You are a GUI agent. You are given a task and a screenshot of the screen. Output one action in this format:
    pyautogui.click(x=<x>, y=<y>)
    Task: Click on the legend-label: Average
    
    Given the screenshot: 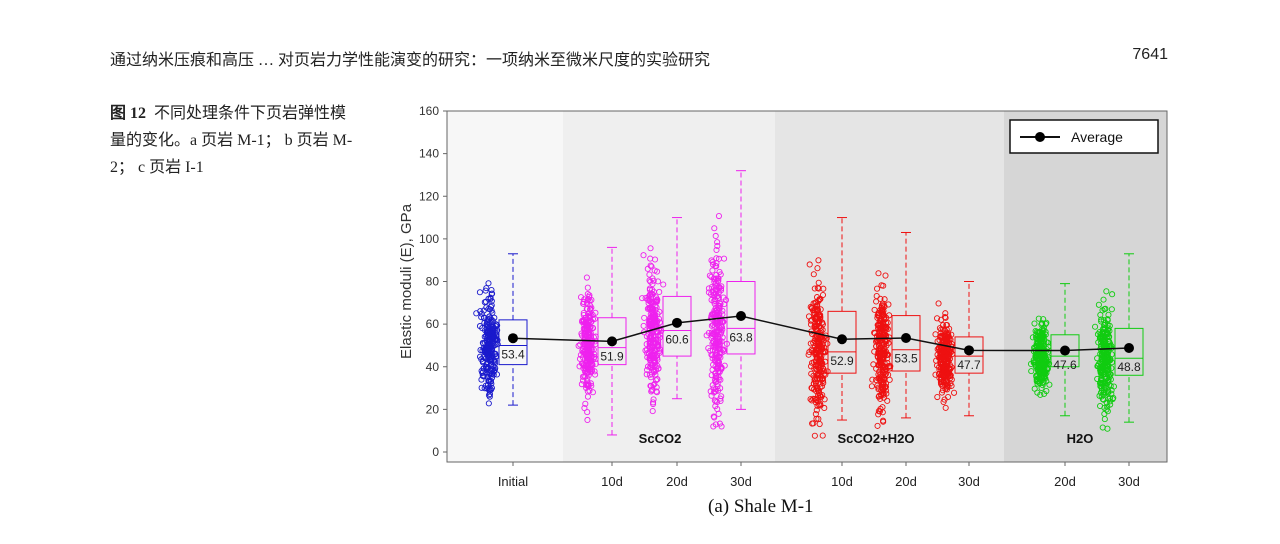 What is the action you would take?
    pyautogui.click(x=1097, y=137)
    